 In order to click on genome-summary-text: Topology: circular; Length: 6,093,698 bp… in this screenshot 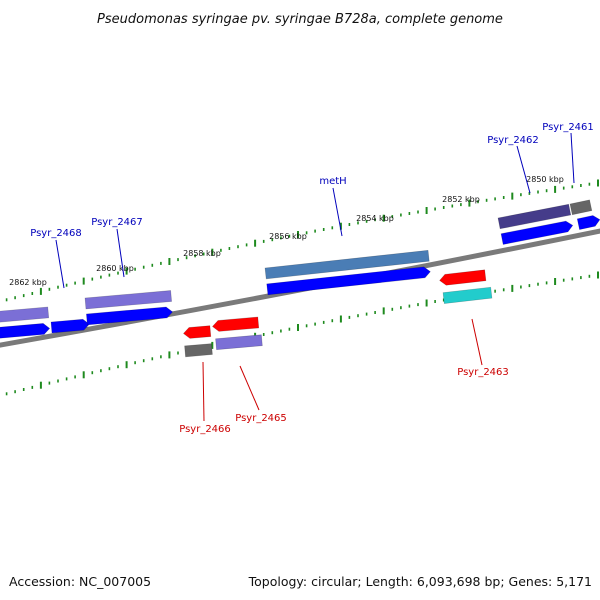, I will do `click(420, 581)`.